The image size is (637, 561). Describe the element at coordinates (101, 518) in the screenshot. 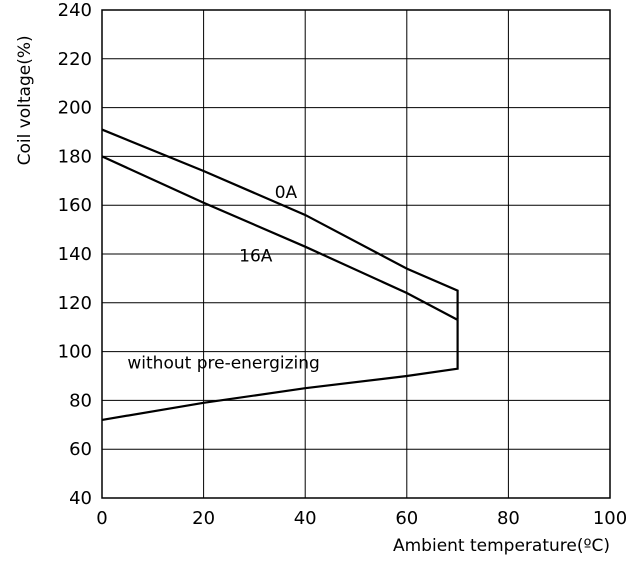

I see `x-tick-label: 0` at that location.